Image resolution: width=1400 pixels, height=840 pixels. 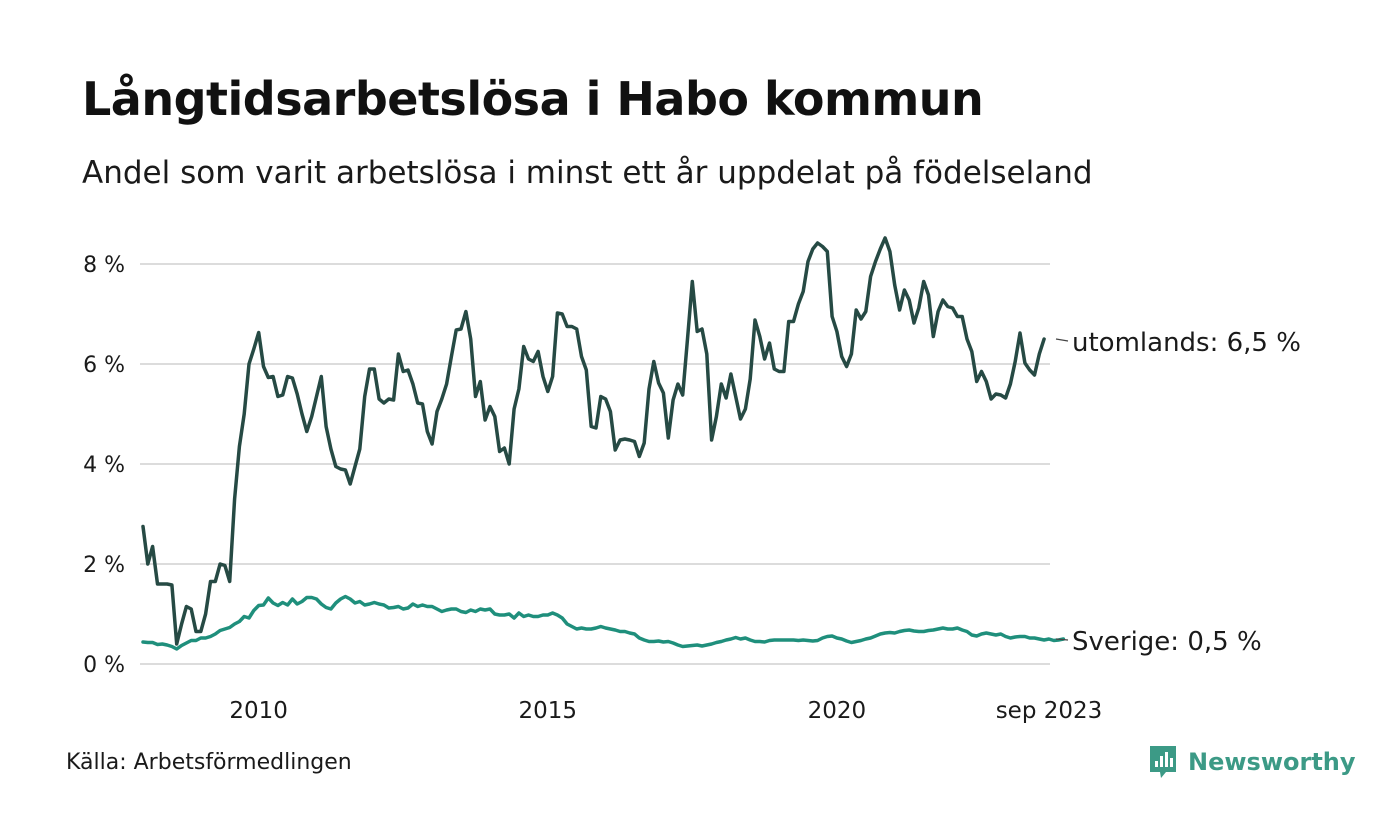 I want to click on brand-logo: Newsworthy, so click(x=1252, y=762).